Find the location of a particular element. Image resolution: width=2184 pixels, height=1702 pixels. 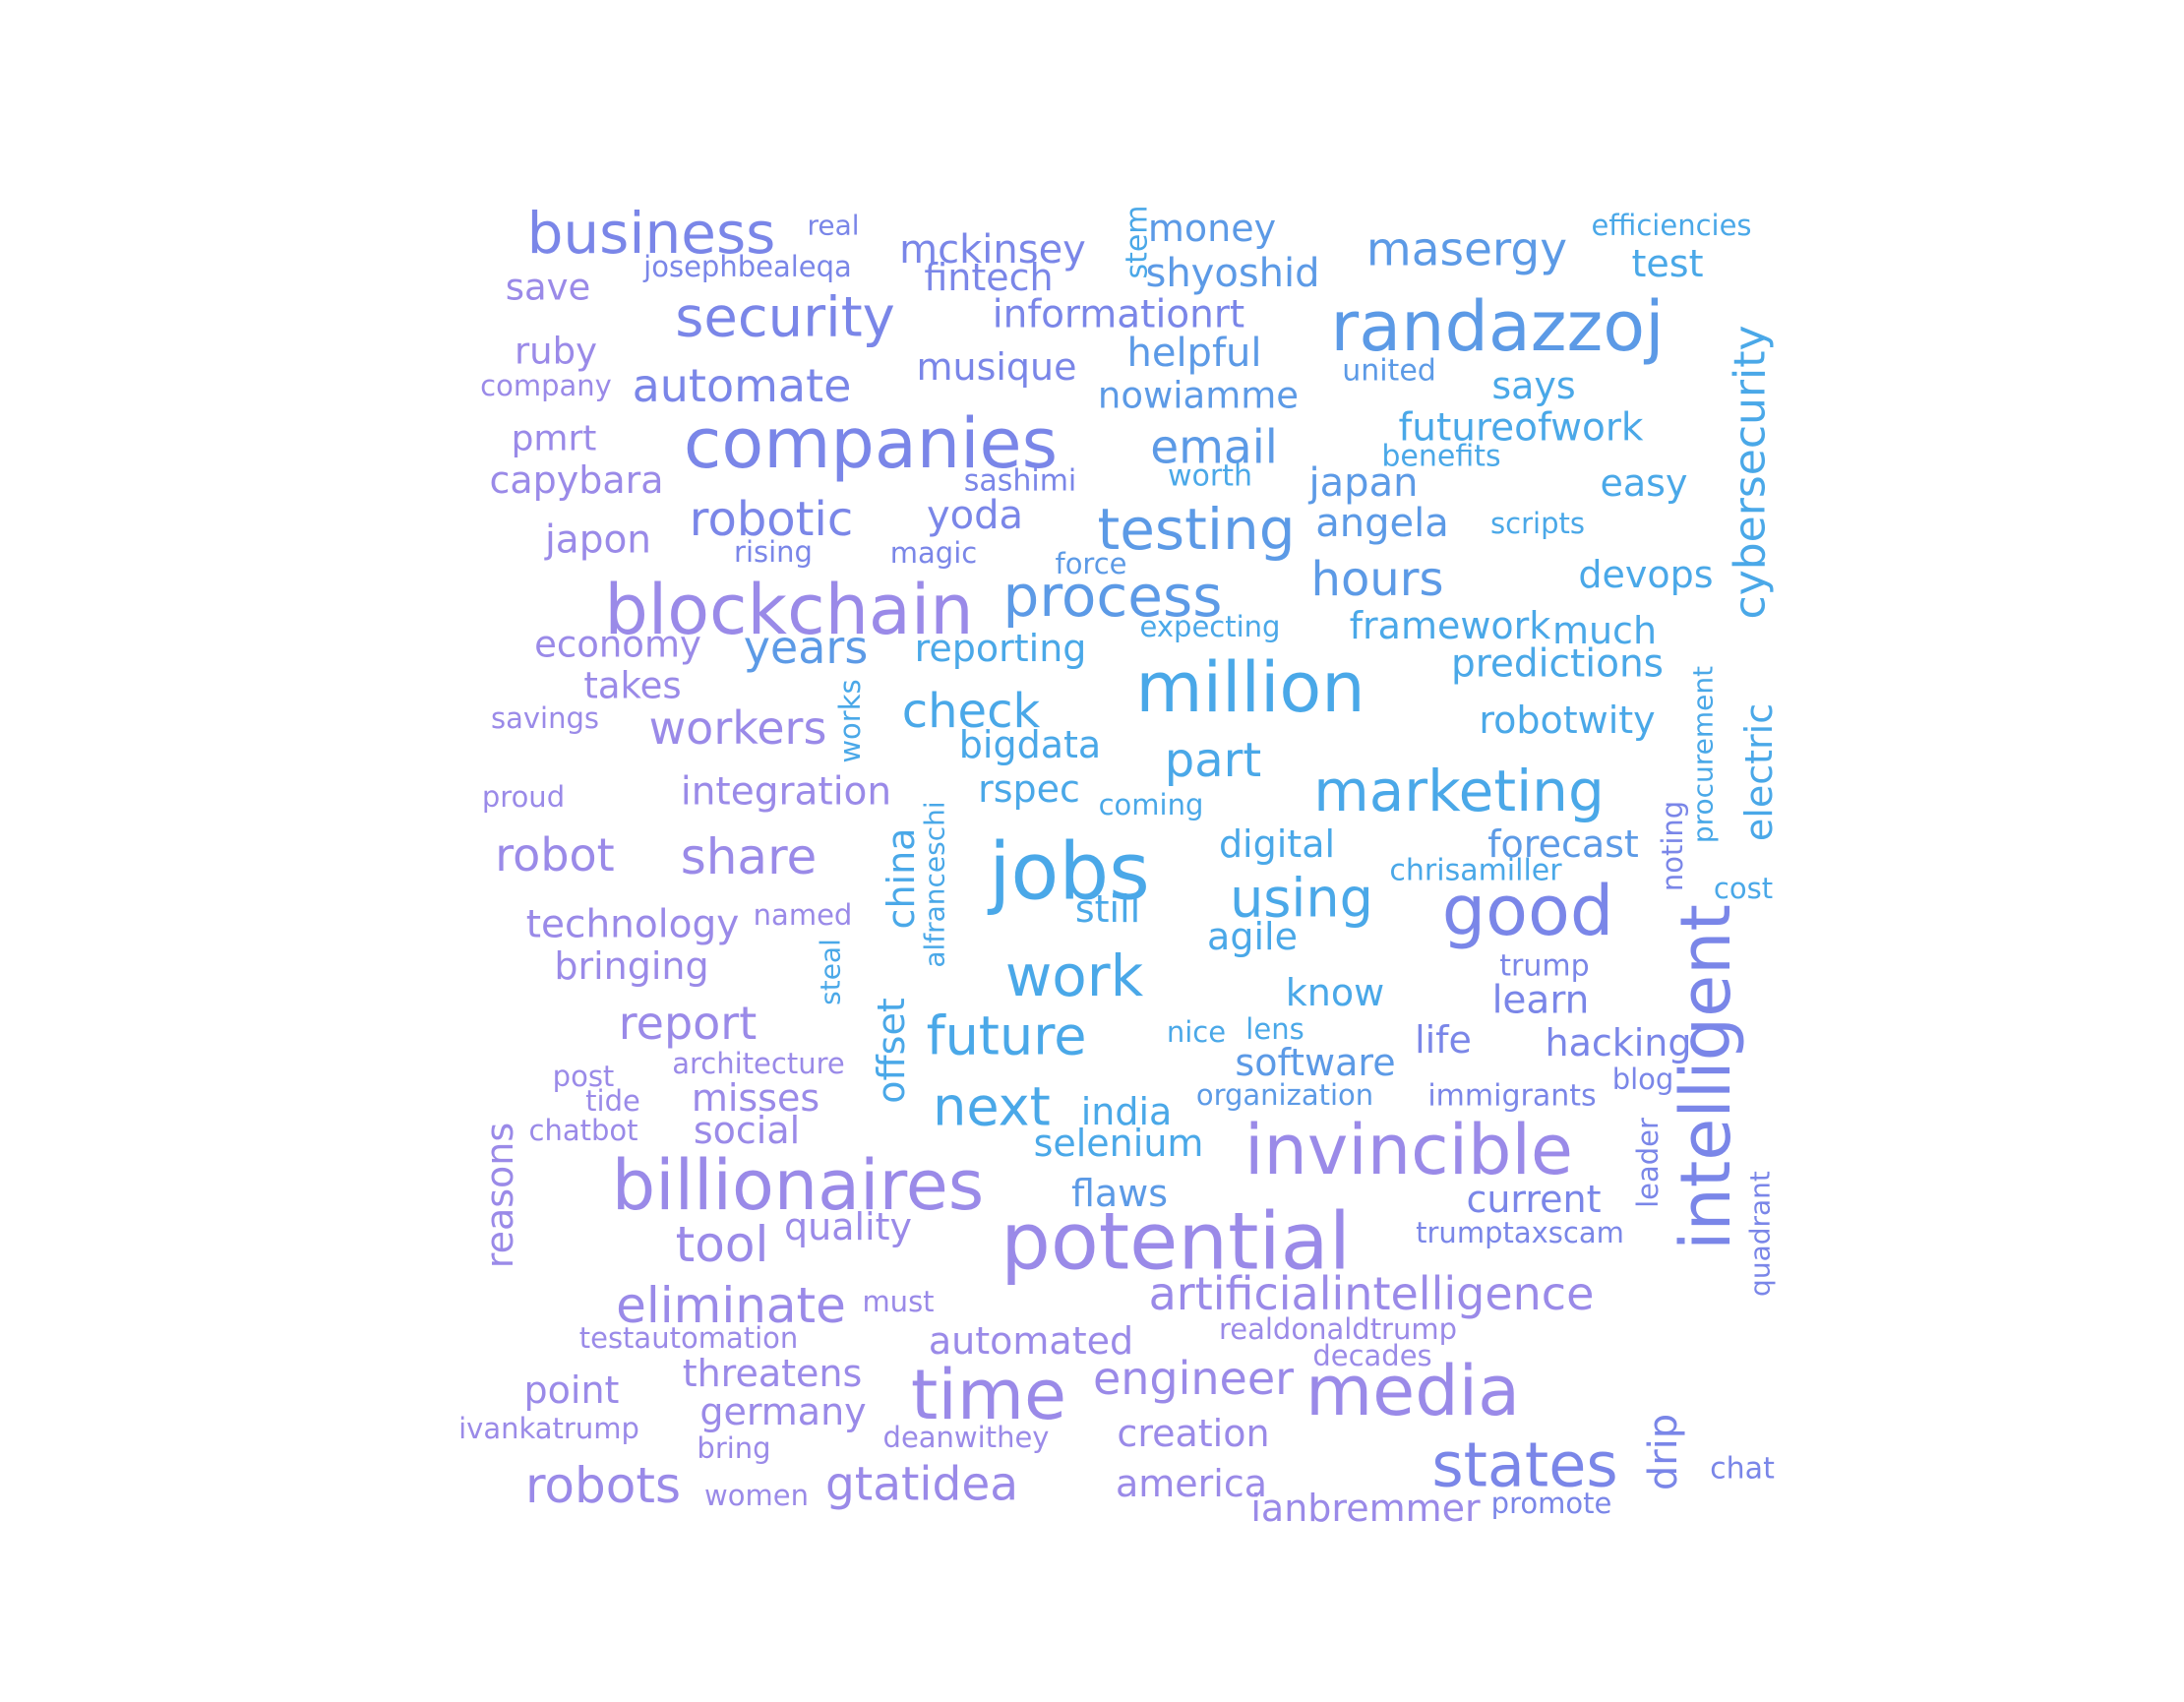

word-stem: stem is located at coordinates (1138, 241).